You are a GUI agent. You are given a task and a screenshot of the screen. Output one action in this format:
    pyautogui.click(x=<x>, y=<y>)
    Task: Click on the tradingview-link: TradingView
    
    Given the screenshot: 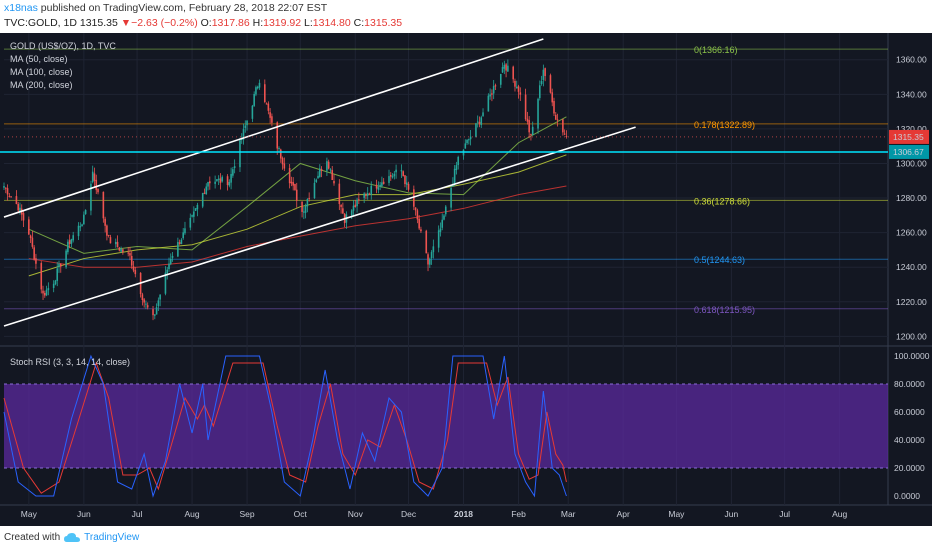 What is the action you would take?
    pyautogui.click(x=112, y=537)
    